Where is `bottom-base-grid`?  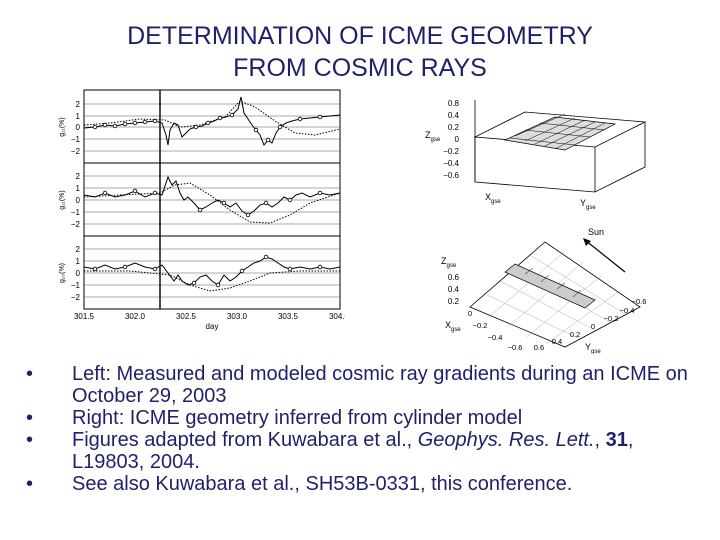 bottom-base-grid is located at coordinates (555, 298).